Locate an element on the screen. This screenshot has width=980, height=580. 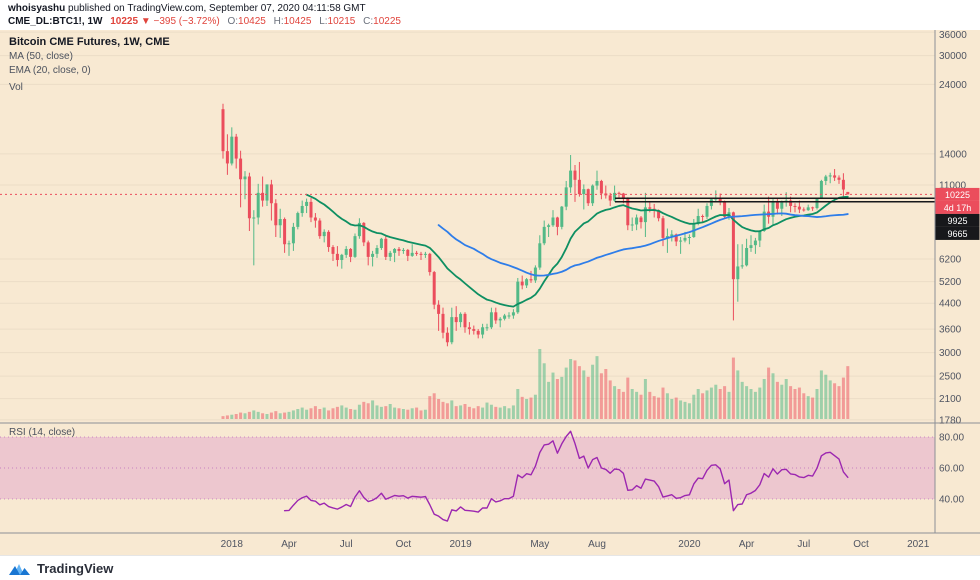
close-label: C: is located at coordinates (368, 21).